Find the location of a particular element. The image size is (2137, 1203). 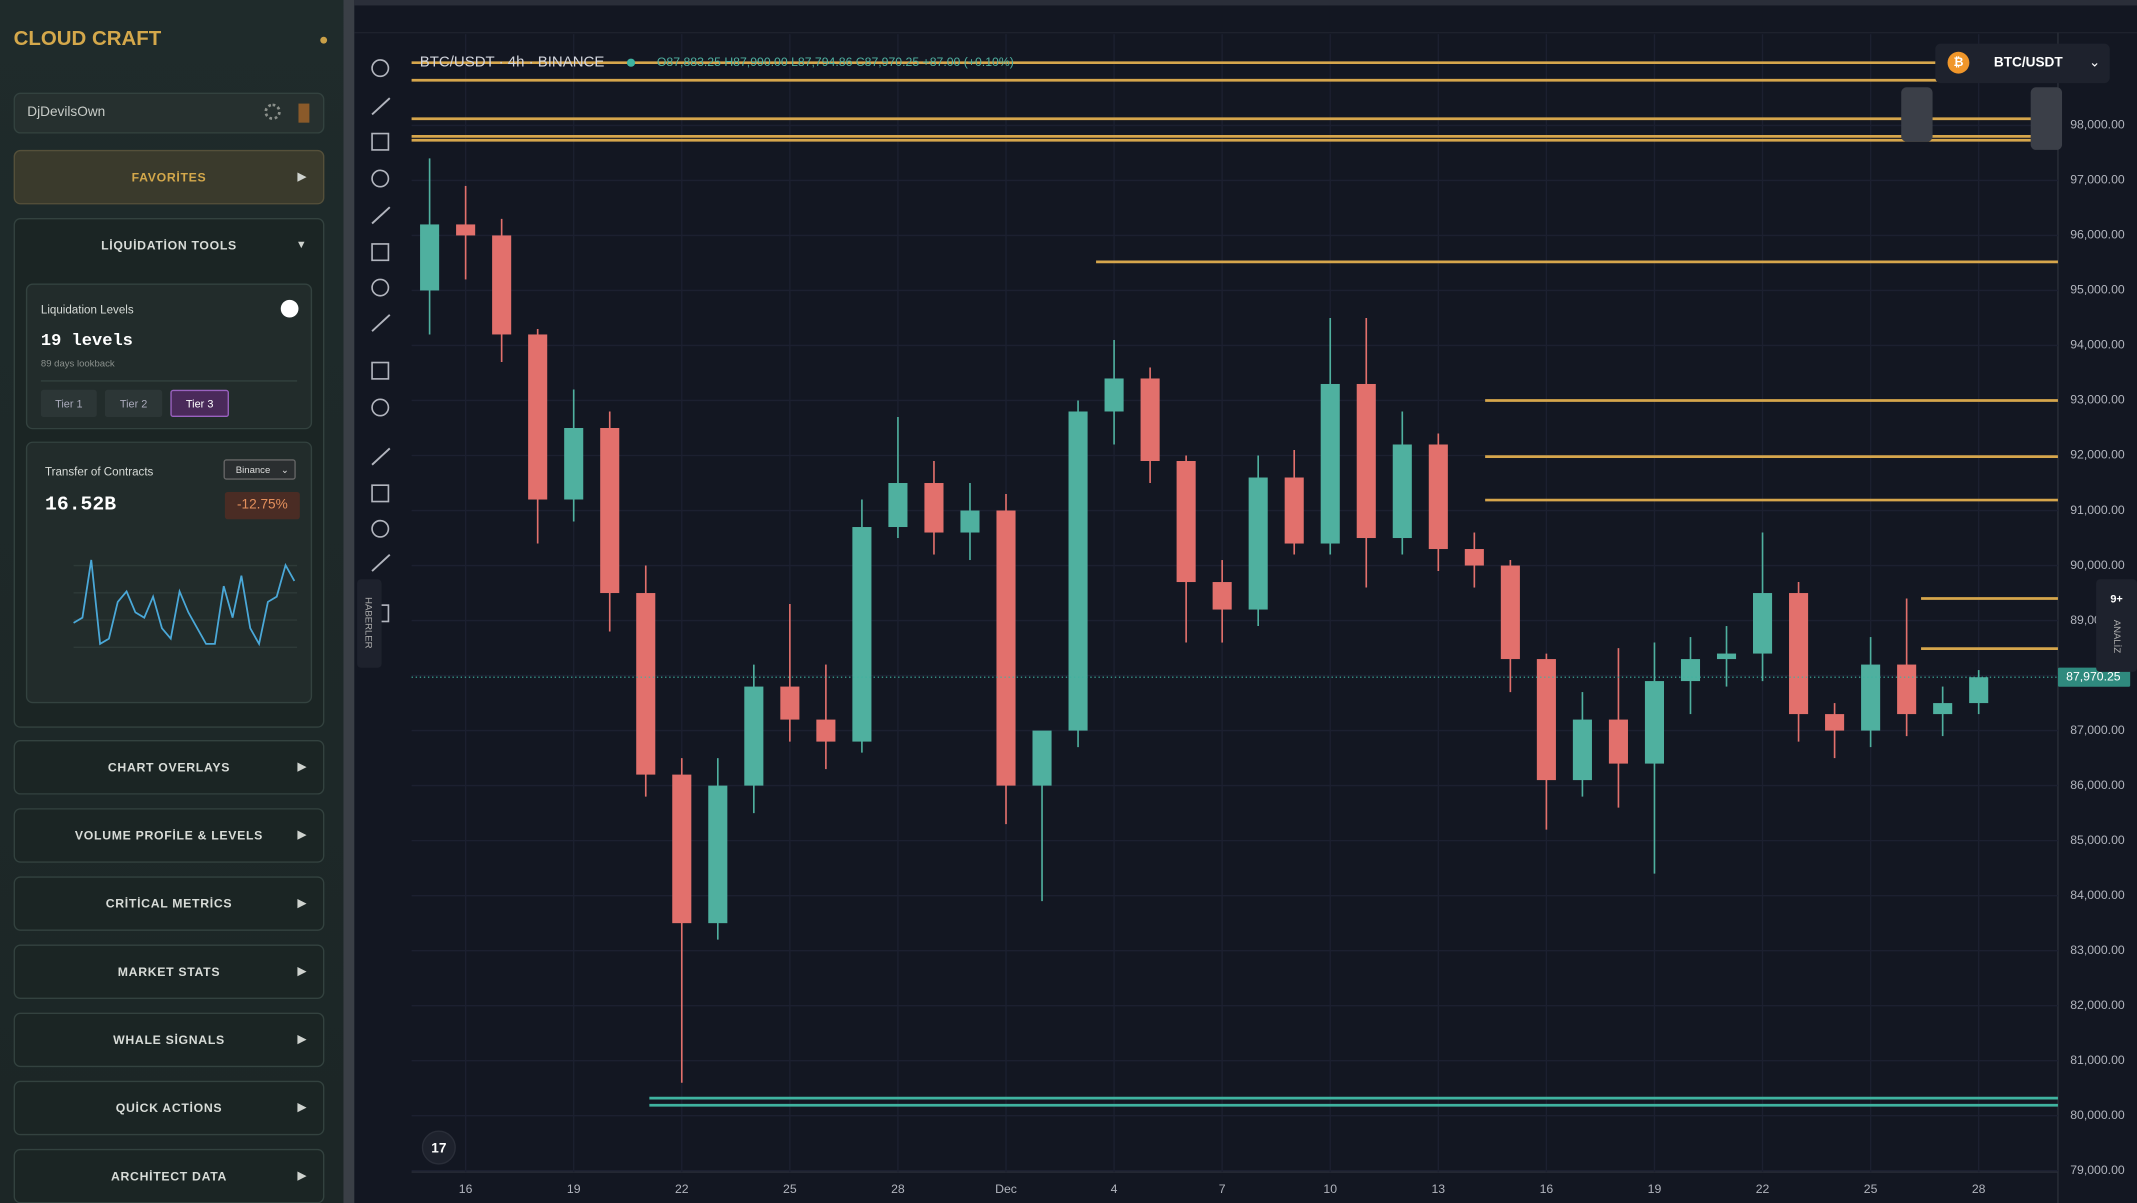

toc-title: Transfer of Contracts is located at coordinates (99, 471).